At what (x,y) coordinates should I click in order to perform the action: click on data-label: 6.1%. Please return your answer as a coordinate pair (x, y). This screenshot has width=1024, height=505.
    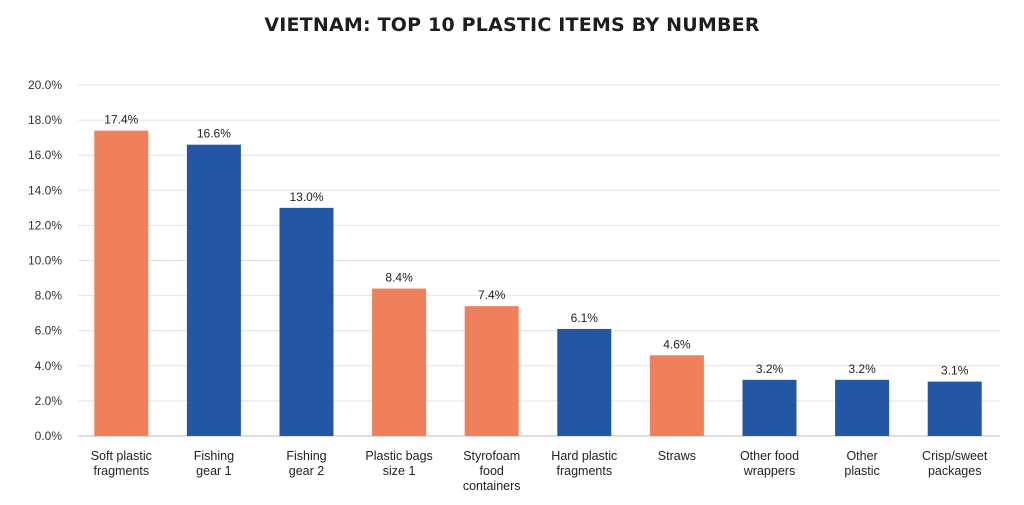
    Looking at the image, I should click on (585, 318).